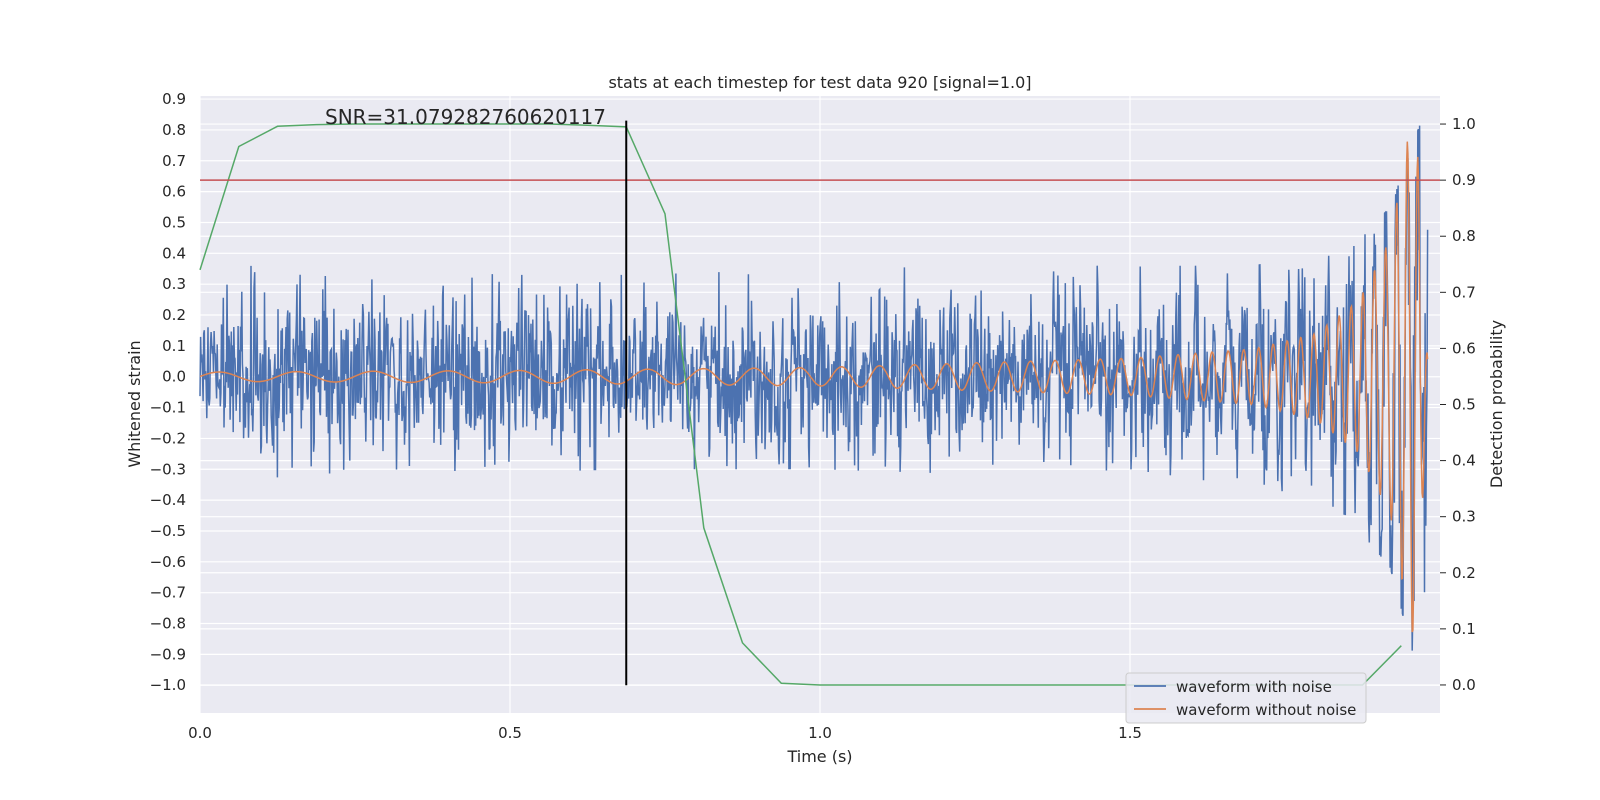  I want to click on y-left-tick-label: −0.3, so click(168, 469).